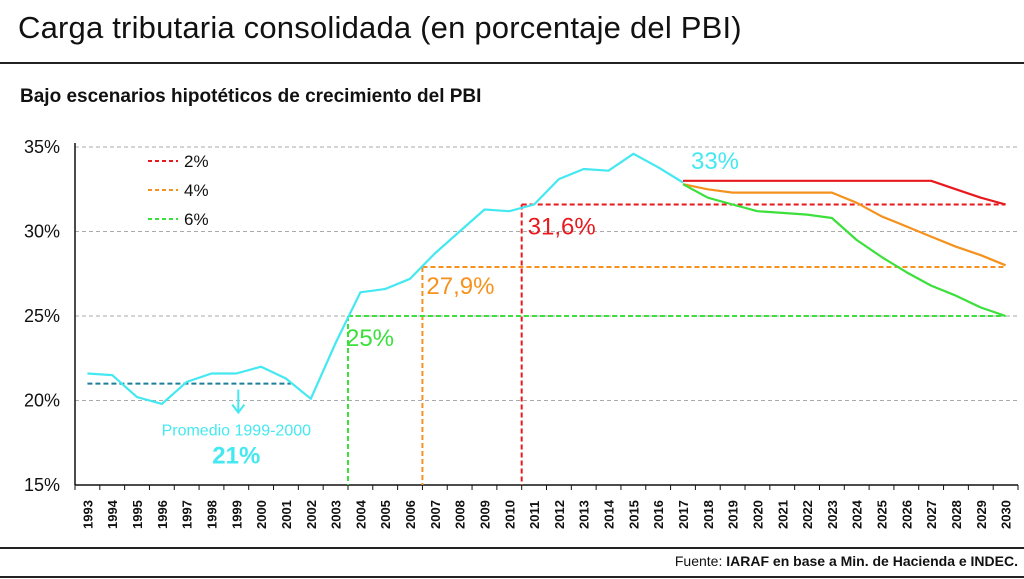 The image size is (1024, 579). Describe the element at coordinates (410, 514) in the screenshot. I see `x-tick-label: 2006` at that location.